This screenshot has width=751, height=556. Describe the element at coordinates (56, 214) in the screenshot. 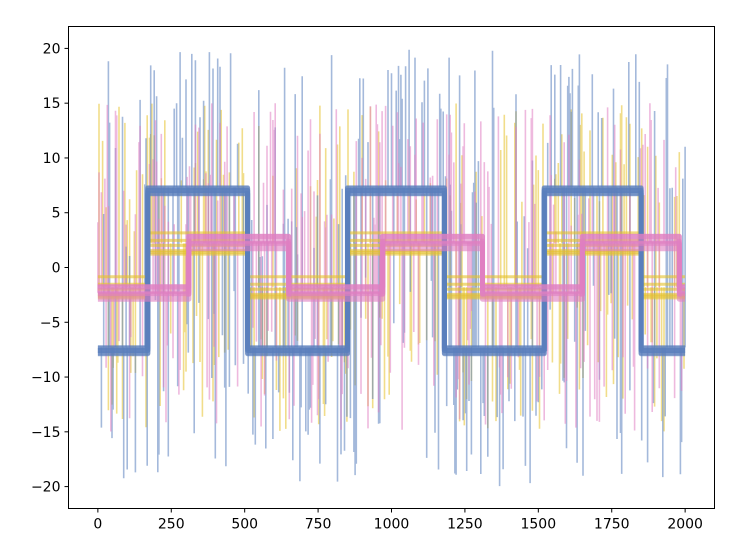

I see `y-tick-label: 5` at that location.